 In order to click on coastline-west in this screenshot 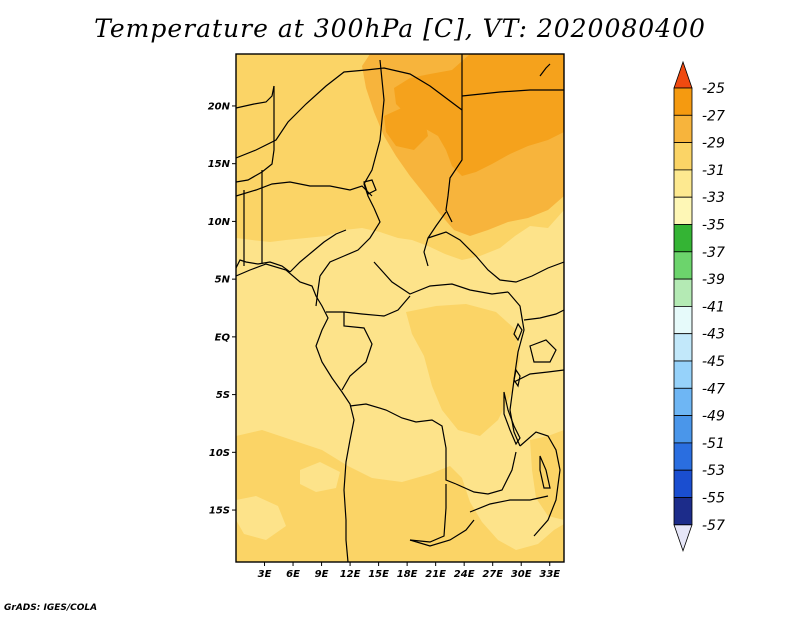, I will do `click(295, 412)`.